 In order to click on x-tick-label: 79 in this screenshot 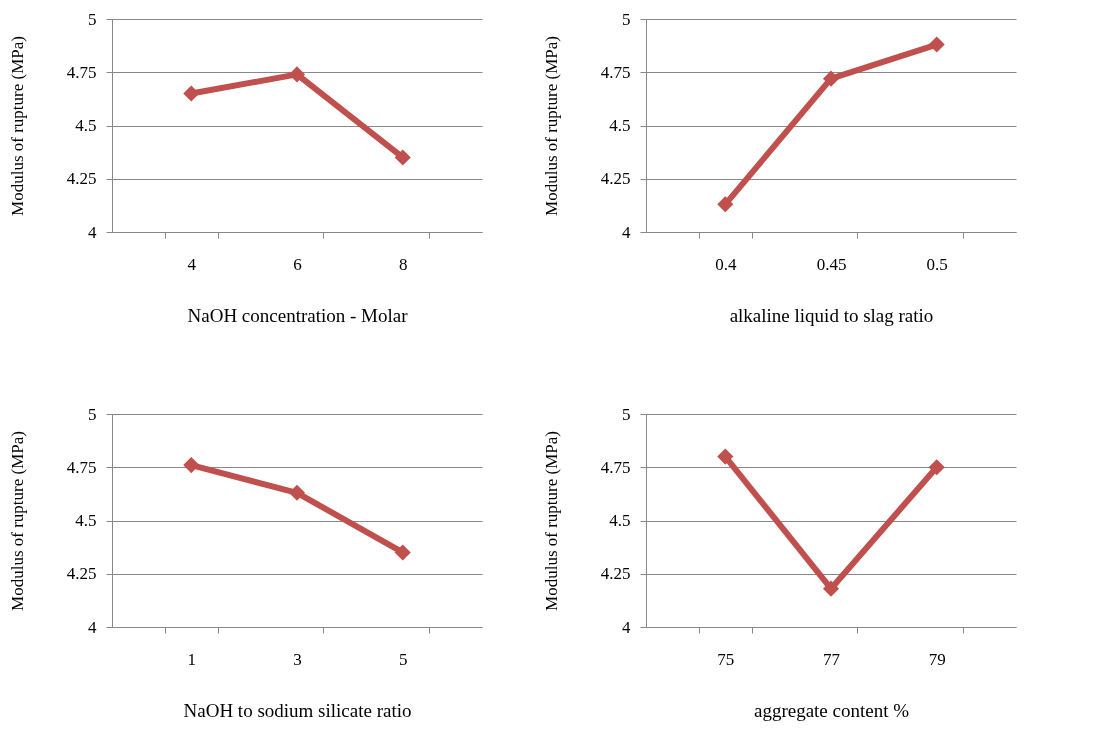, I will do `click(937, 659)`.